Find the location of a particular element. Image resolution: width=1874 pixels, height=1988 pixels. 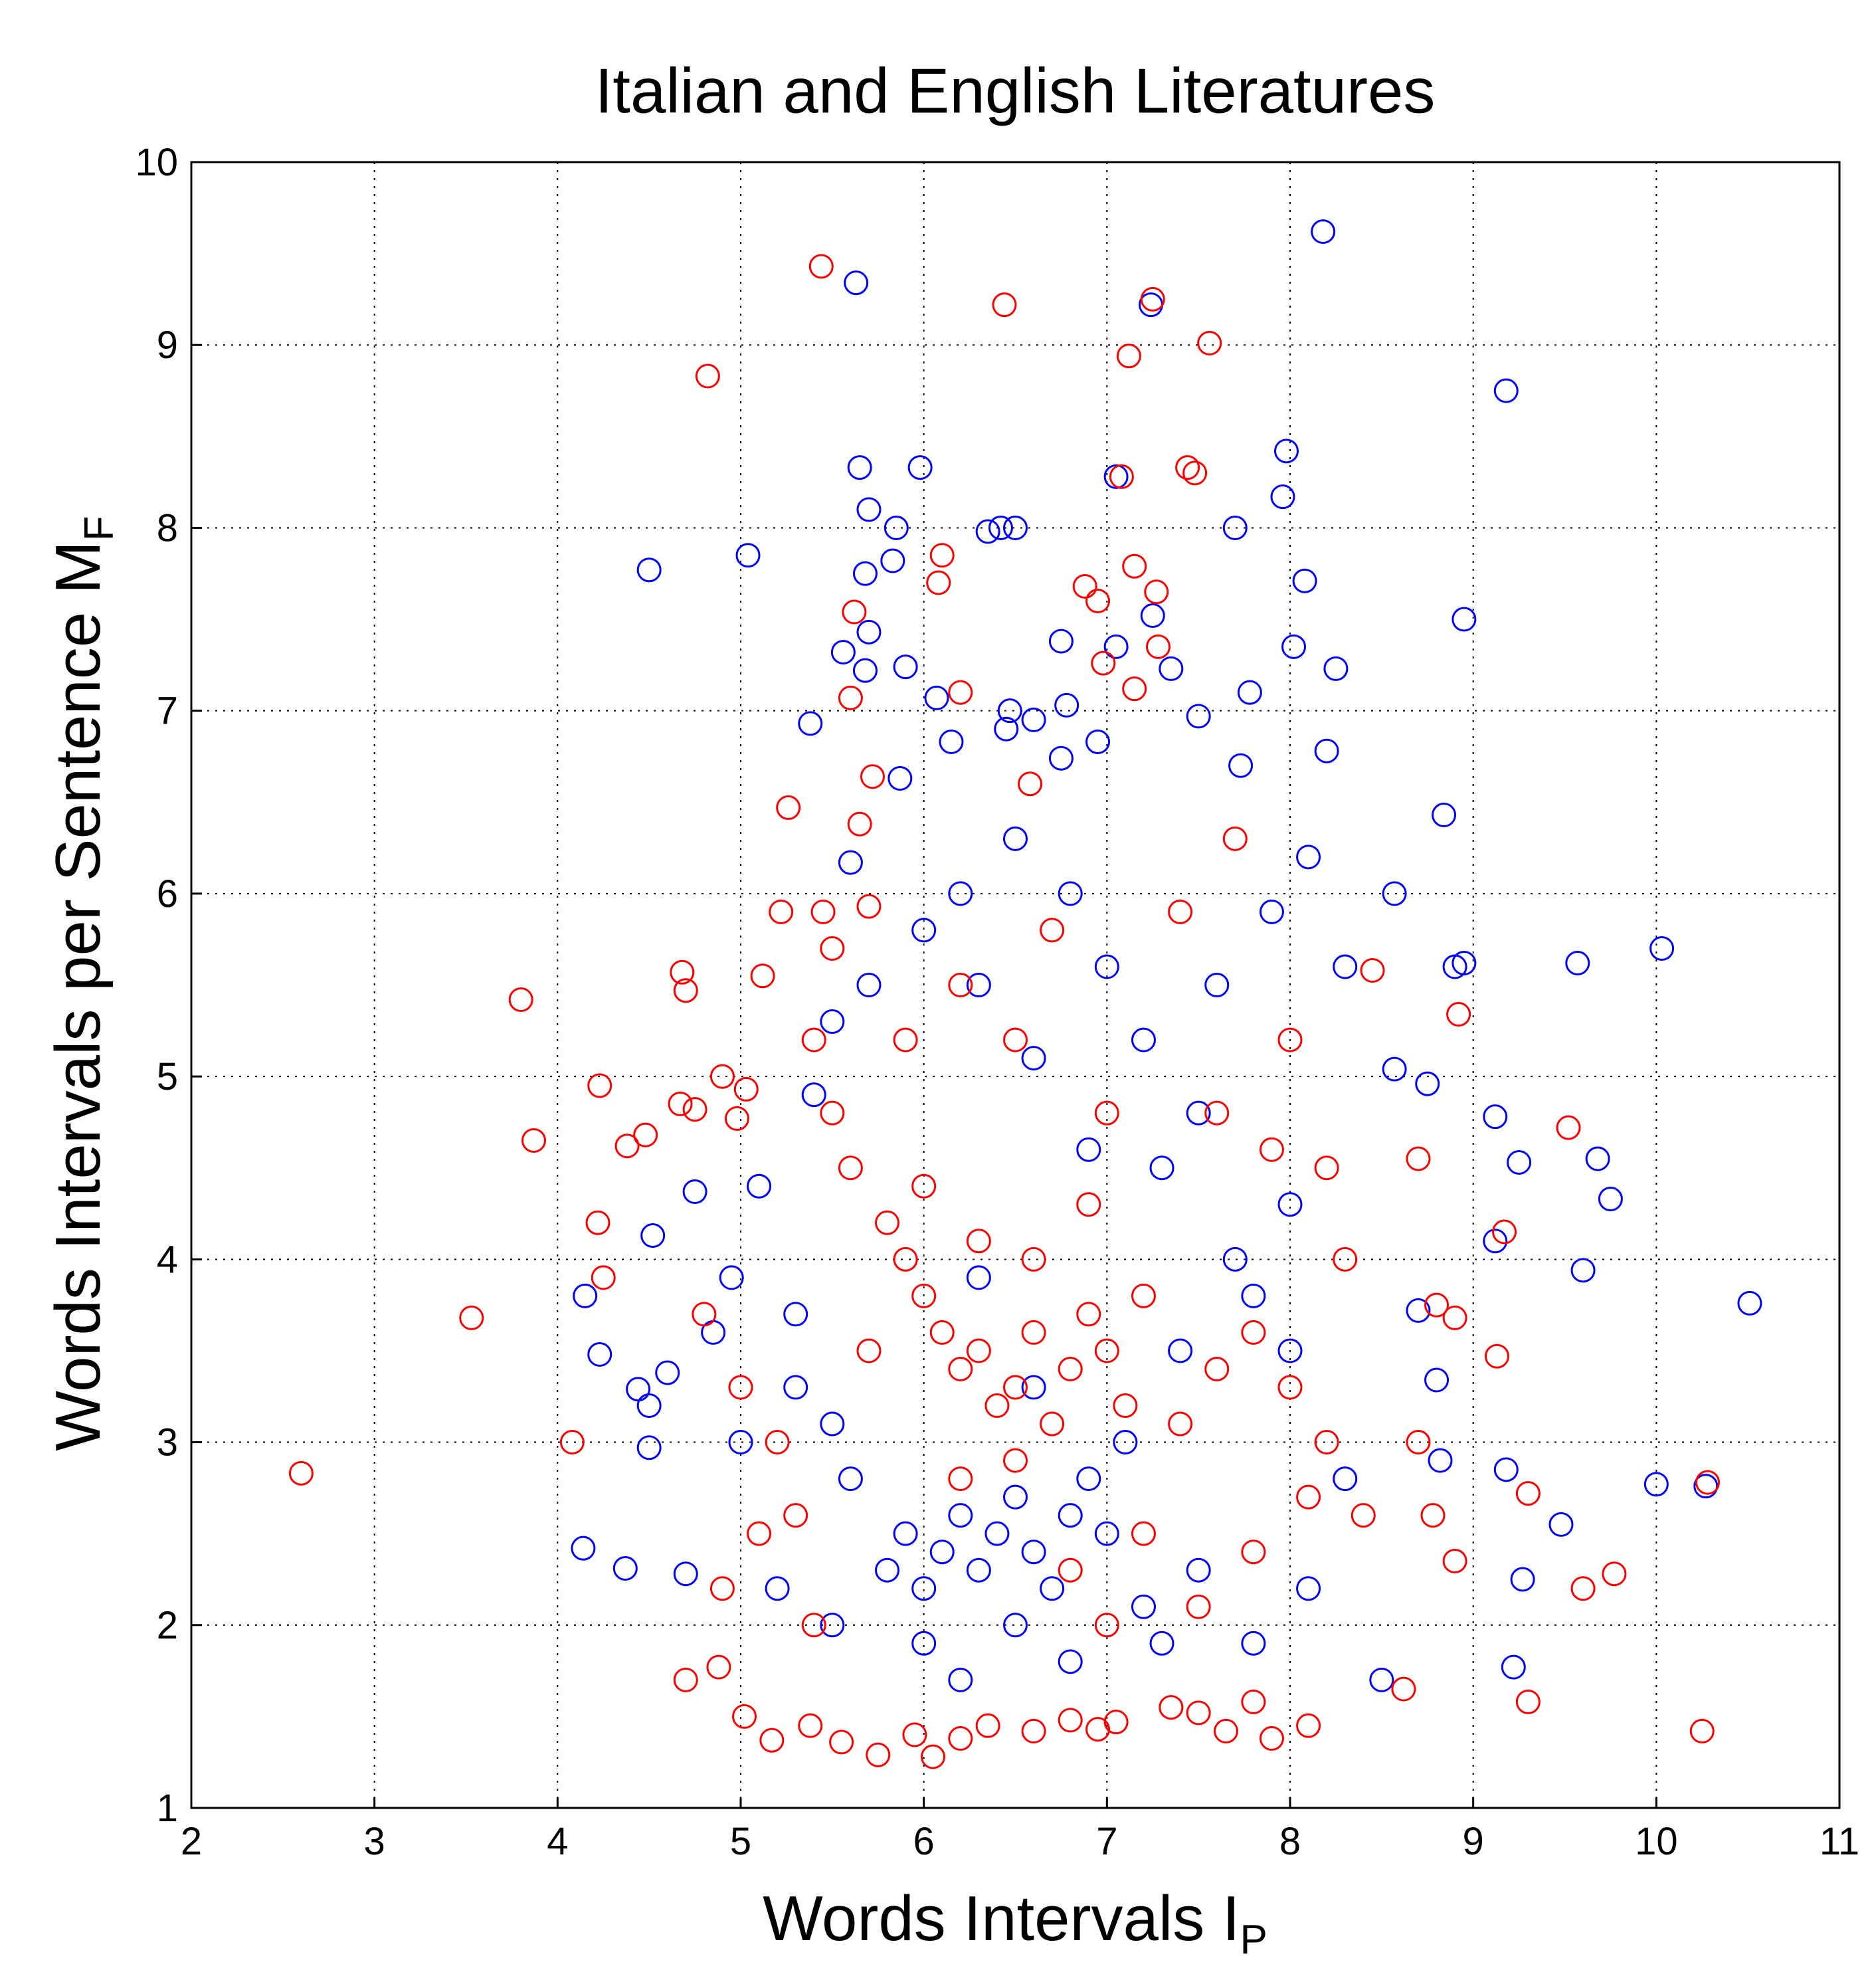

chart-title: Italian and English Literatures is located at coordinates (1015, 90).